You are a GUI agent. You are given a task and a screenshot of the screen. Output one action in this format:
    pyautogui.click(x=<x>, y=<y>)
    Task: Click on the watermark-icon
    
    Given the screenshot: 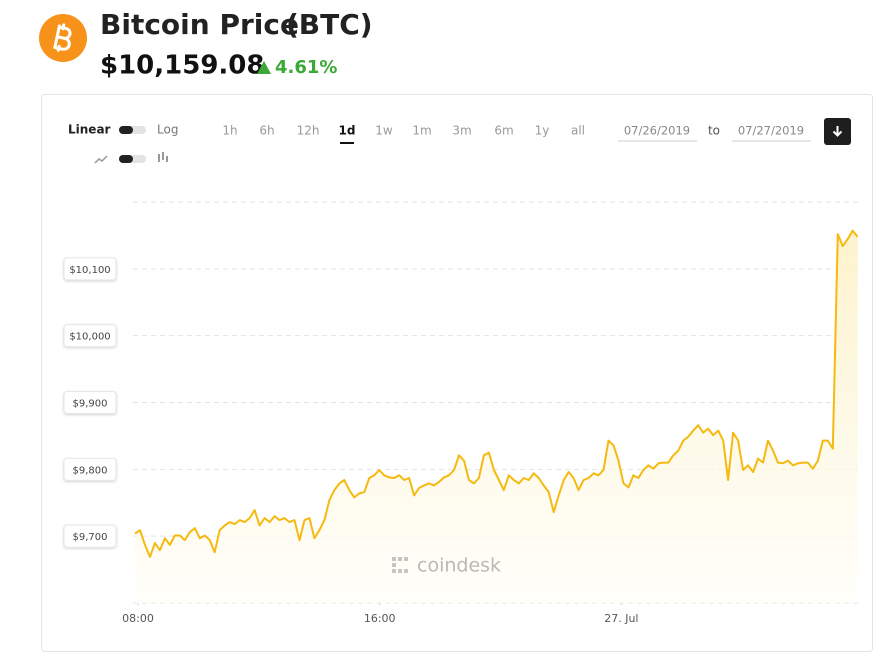 What is the action you would take?
    pyautogui.click(x=400, y=565)
    